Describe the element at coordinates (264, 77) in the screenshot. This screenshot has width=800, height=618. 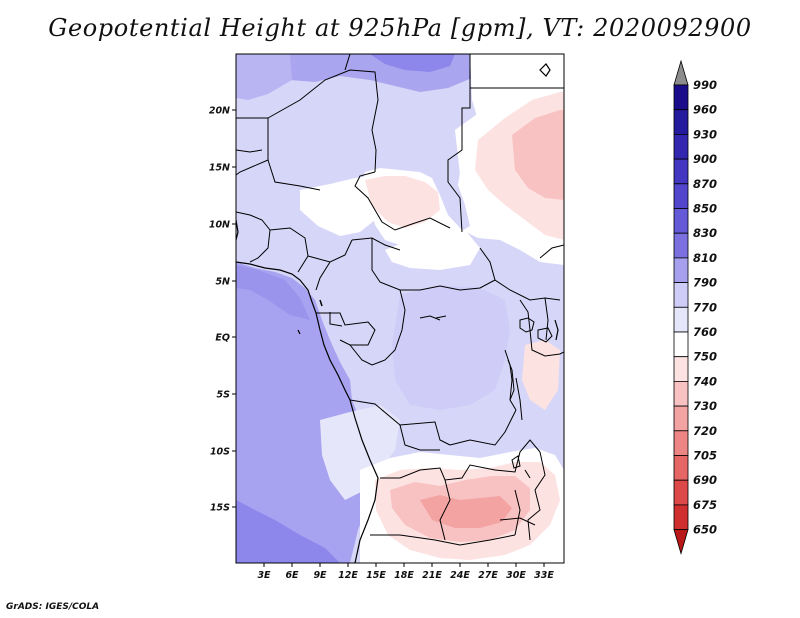
I see `north-west-blue` at that location.